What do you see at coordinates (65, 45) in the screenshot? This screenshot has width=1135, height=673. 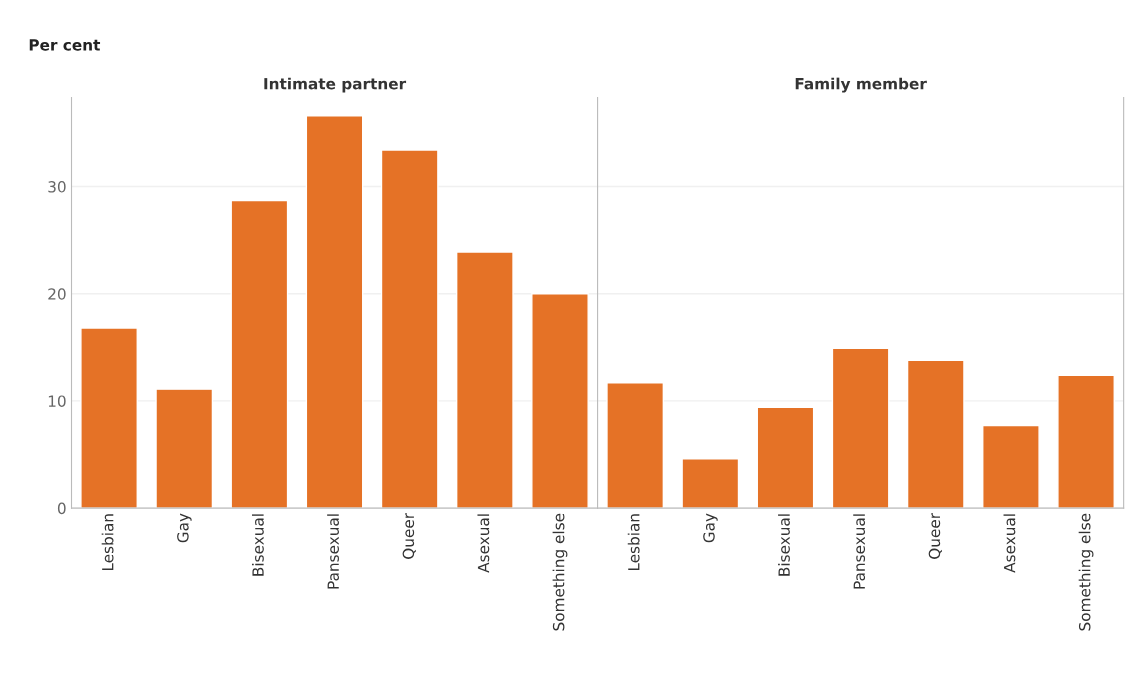 I see `y-axis-title: Per cent` at bounding box center [65, 45].